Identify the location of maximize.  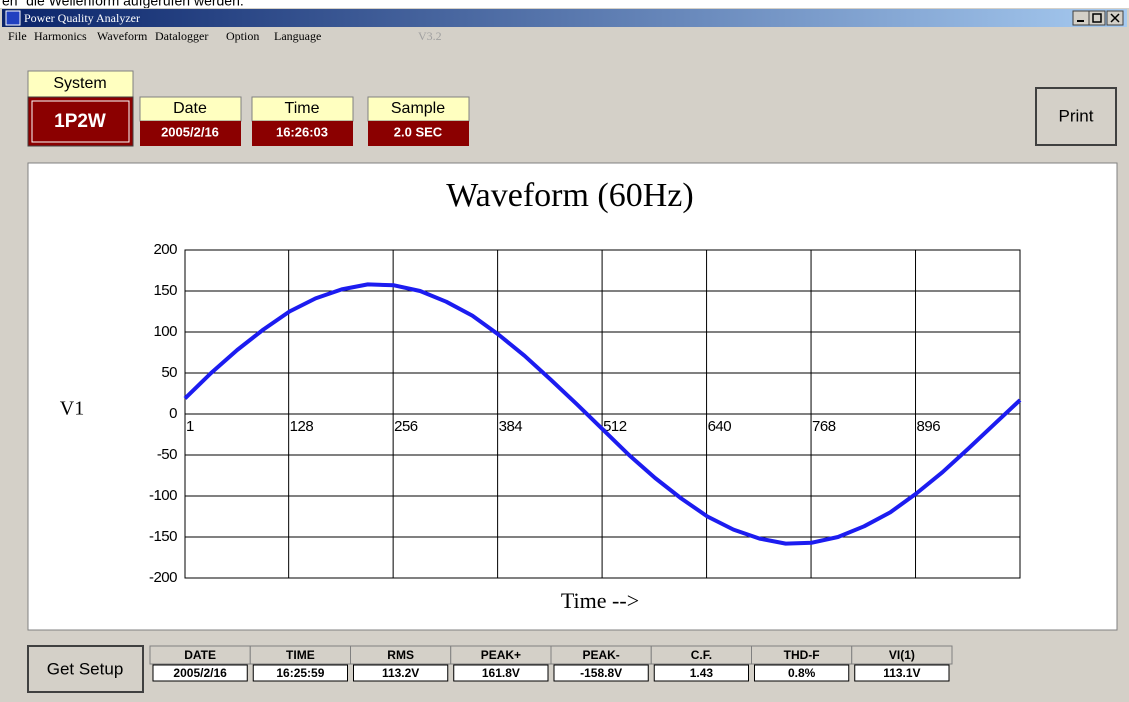
(1097, 18).